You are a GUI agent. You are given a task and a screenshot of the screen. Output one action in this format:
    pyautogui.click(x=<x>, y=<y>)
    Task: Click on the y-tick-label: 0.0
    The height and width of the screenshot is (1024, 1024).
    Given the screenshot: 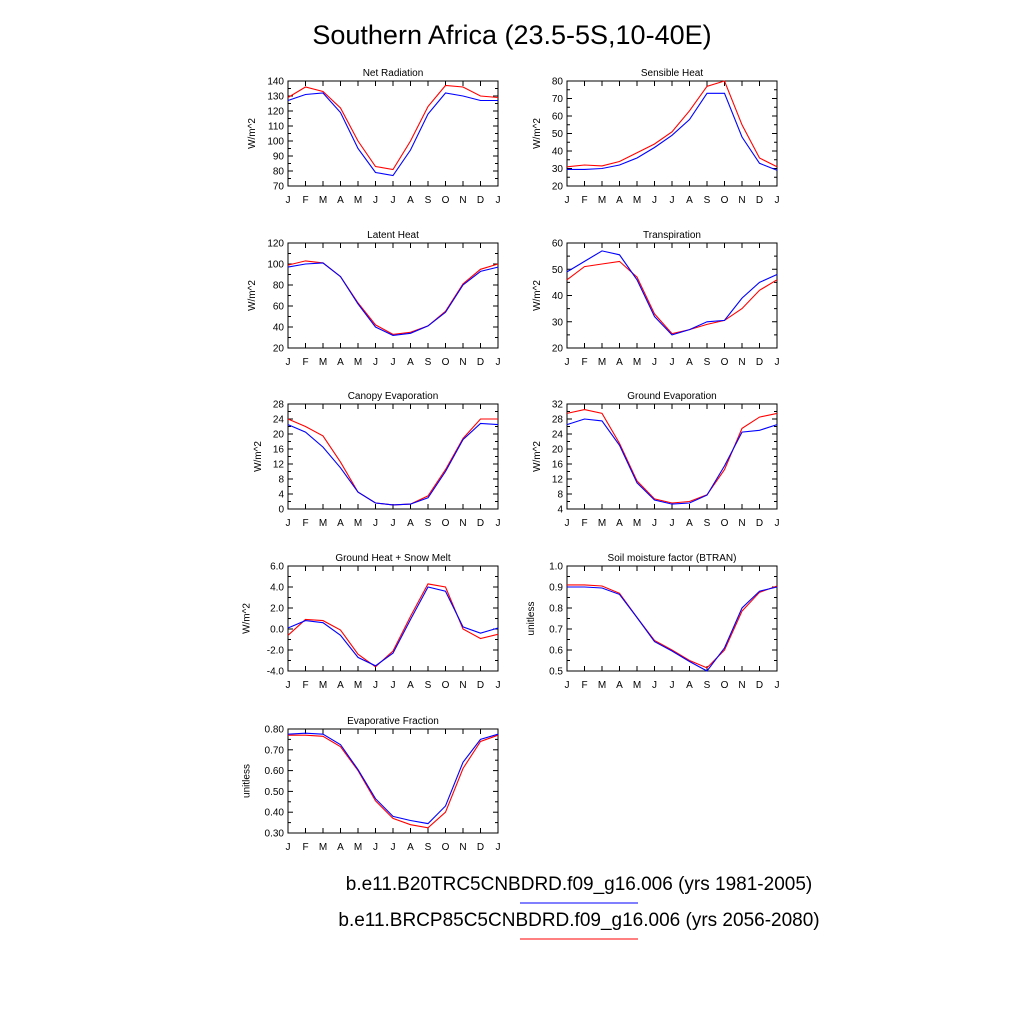 What is the action you would take?
    pyautogui.click(x=277, y=630)
    